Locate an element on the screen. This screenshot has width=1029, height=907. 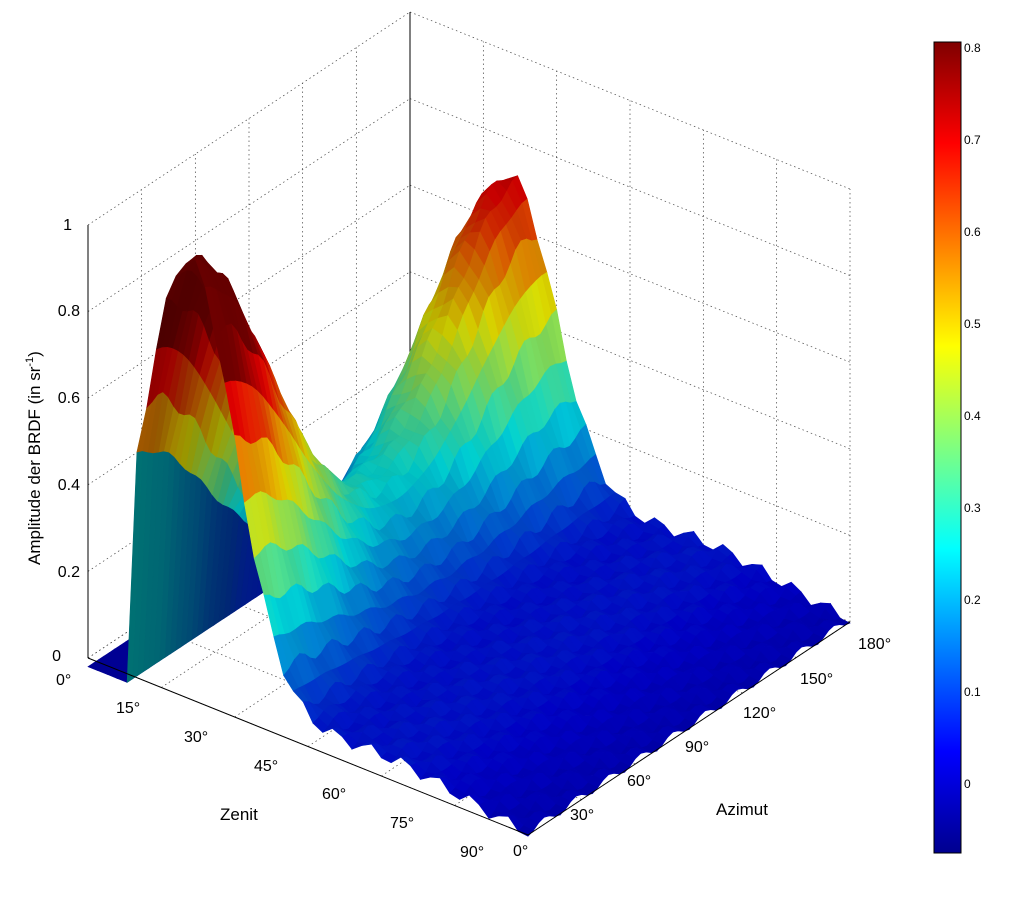
azimut-axis-label: Azimut is located at coordinates (742, 809).